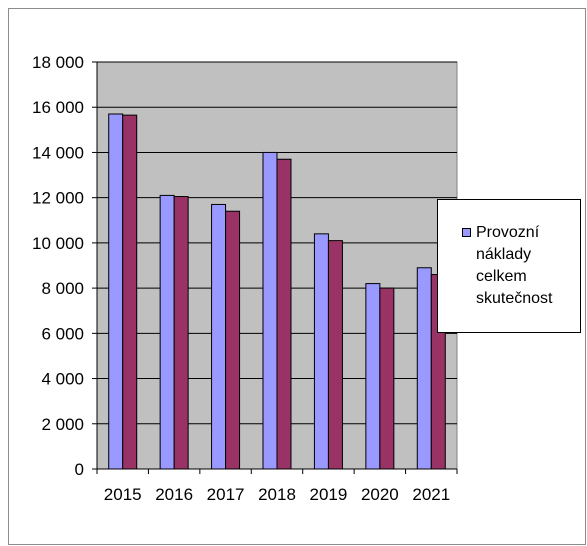 This screenshot has height=546, width=587. I want to click on y-tick-label: 2 000, so click(62, 424).